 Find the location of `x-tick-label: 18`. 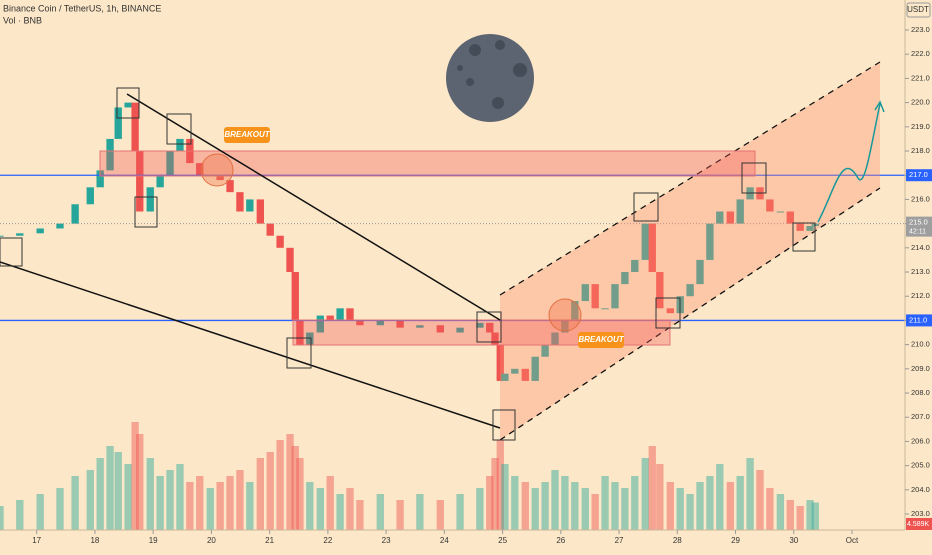

x-tick-label: 18 is located at coordinates (94, 540).